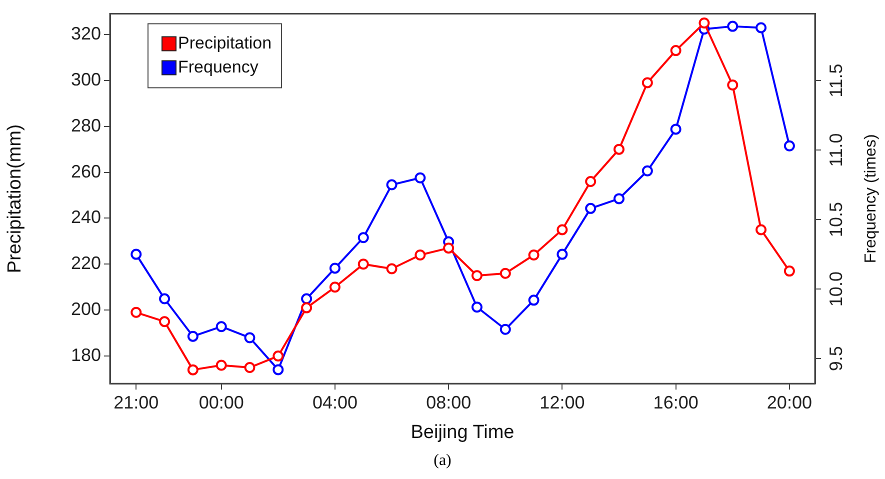 This screenshot has width=885, height=479. What do you see at coordinates (335, 402) in the screenshot?
I see `x-tick-label: 04:00` at bounding box center [335, 402].